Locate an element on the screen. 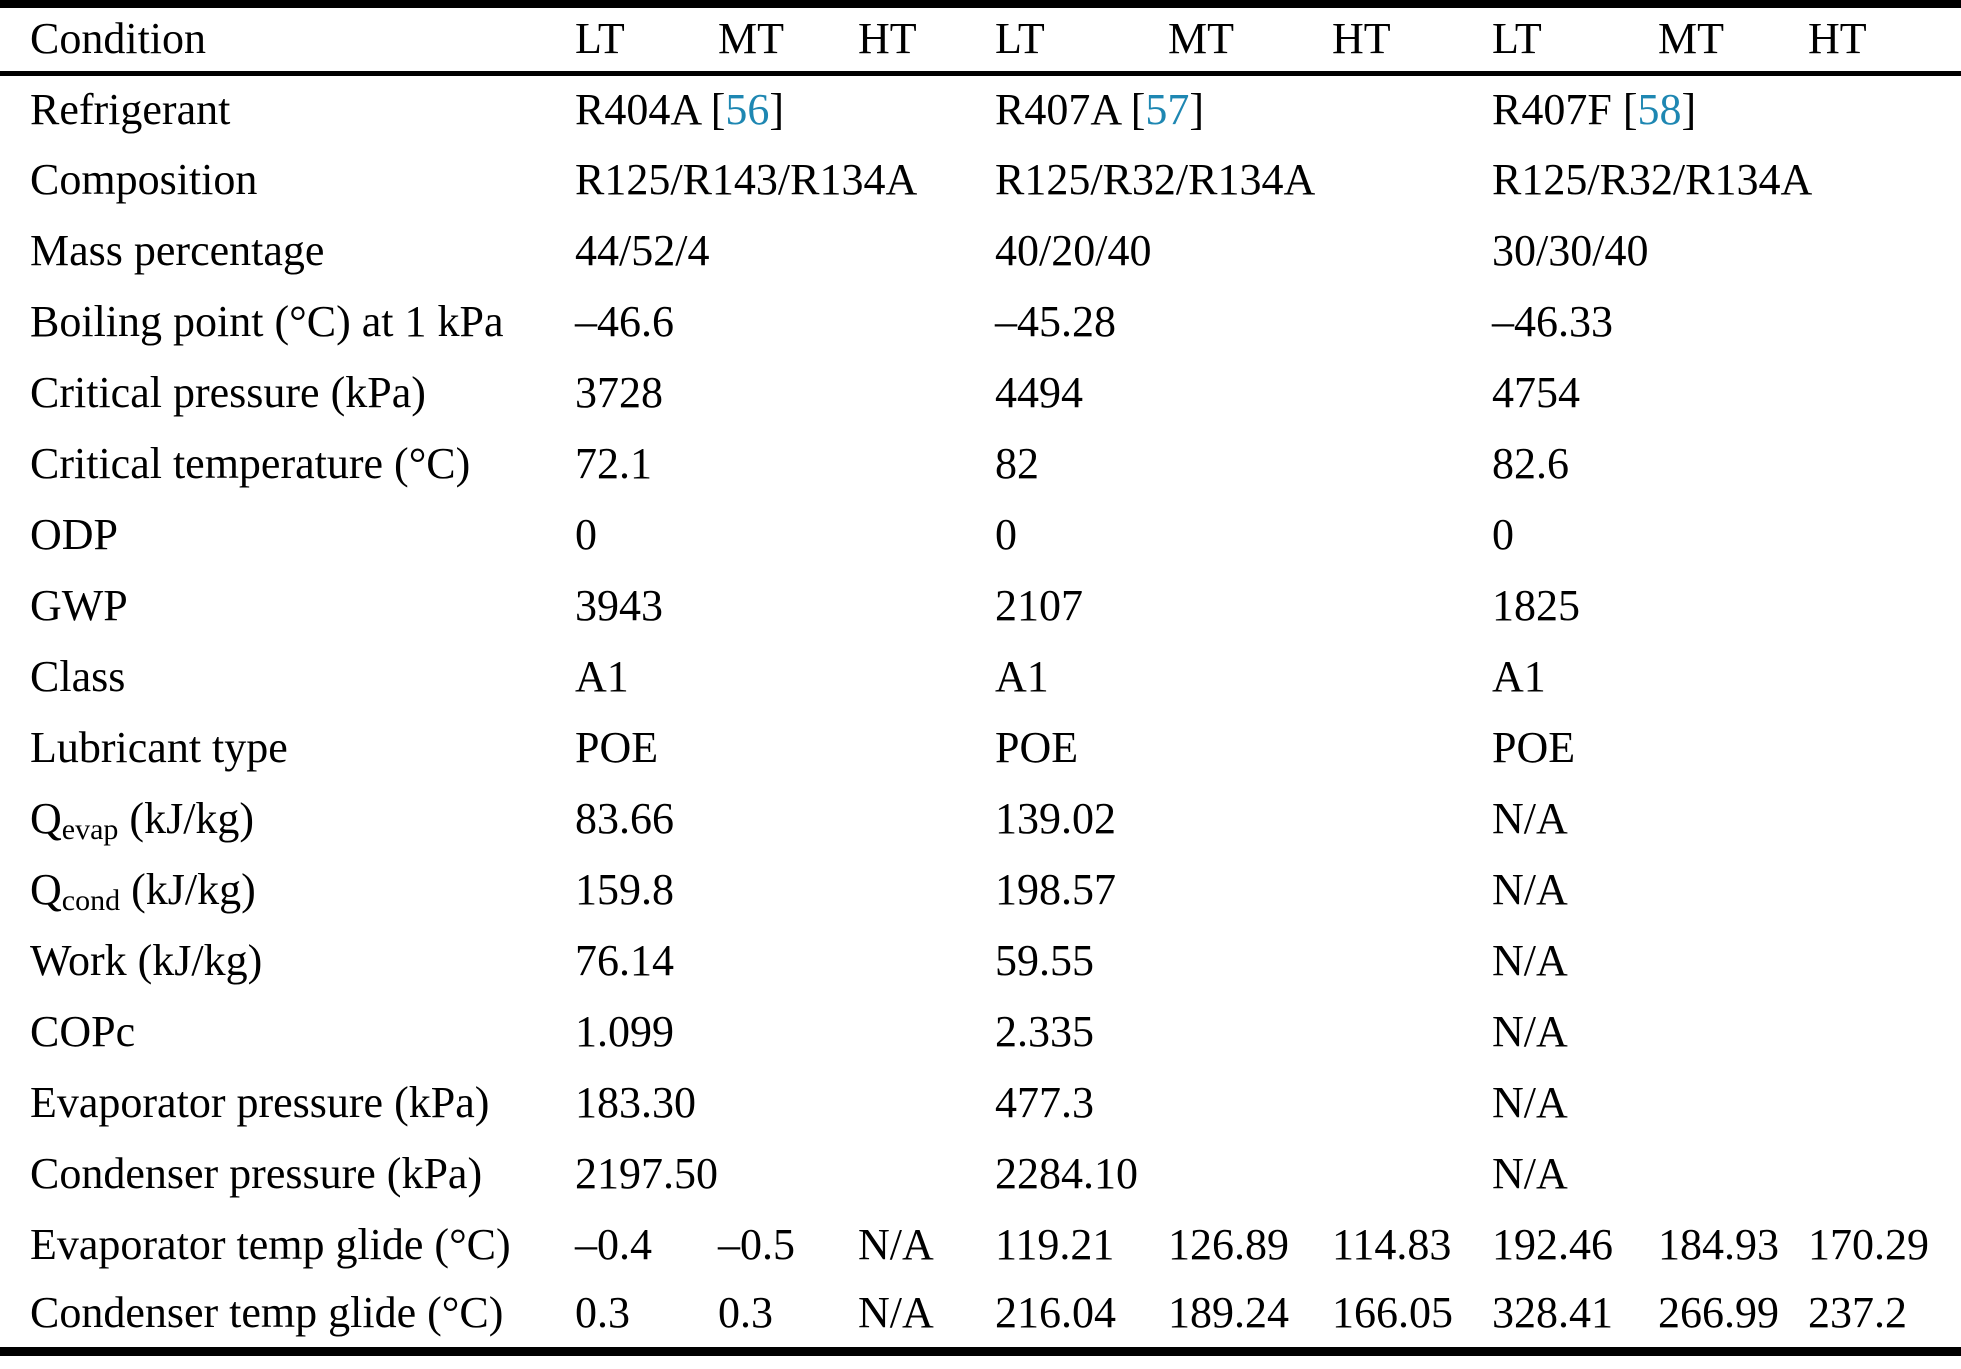  value-cell: 3728 is located at coordinates (619, 392).